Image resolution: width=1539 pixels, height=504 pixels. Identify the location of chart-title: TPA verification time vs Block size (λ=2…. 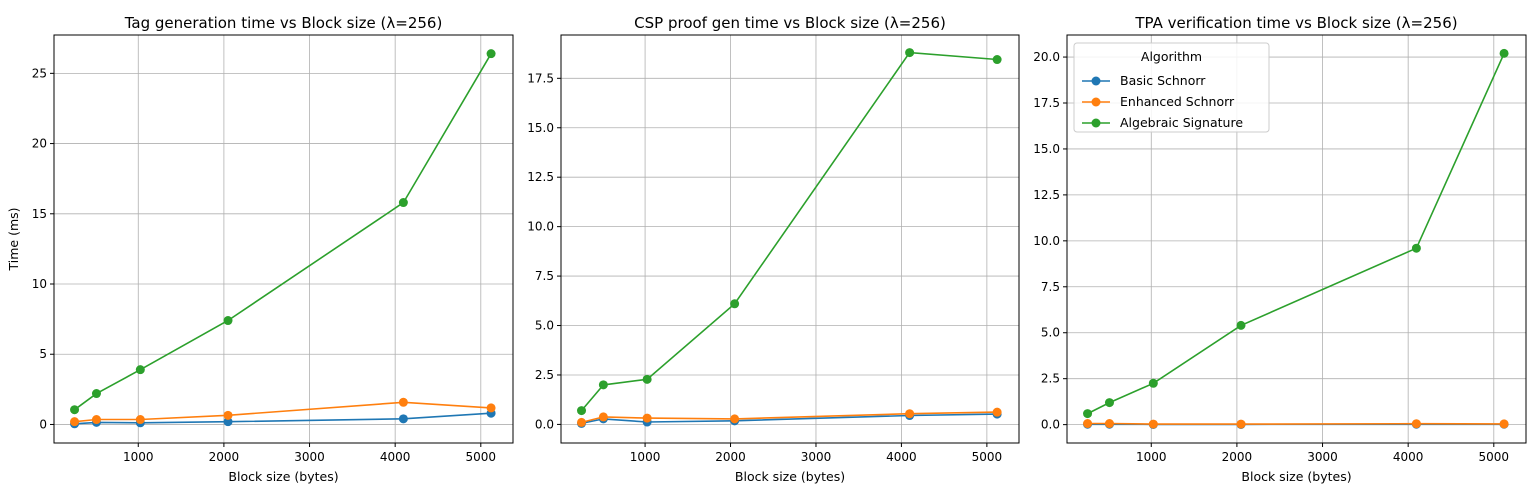
(1295, 23).